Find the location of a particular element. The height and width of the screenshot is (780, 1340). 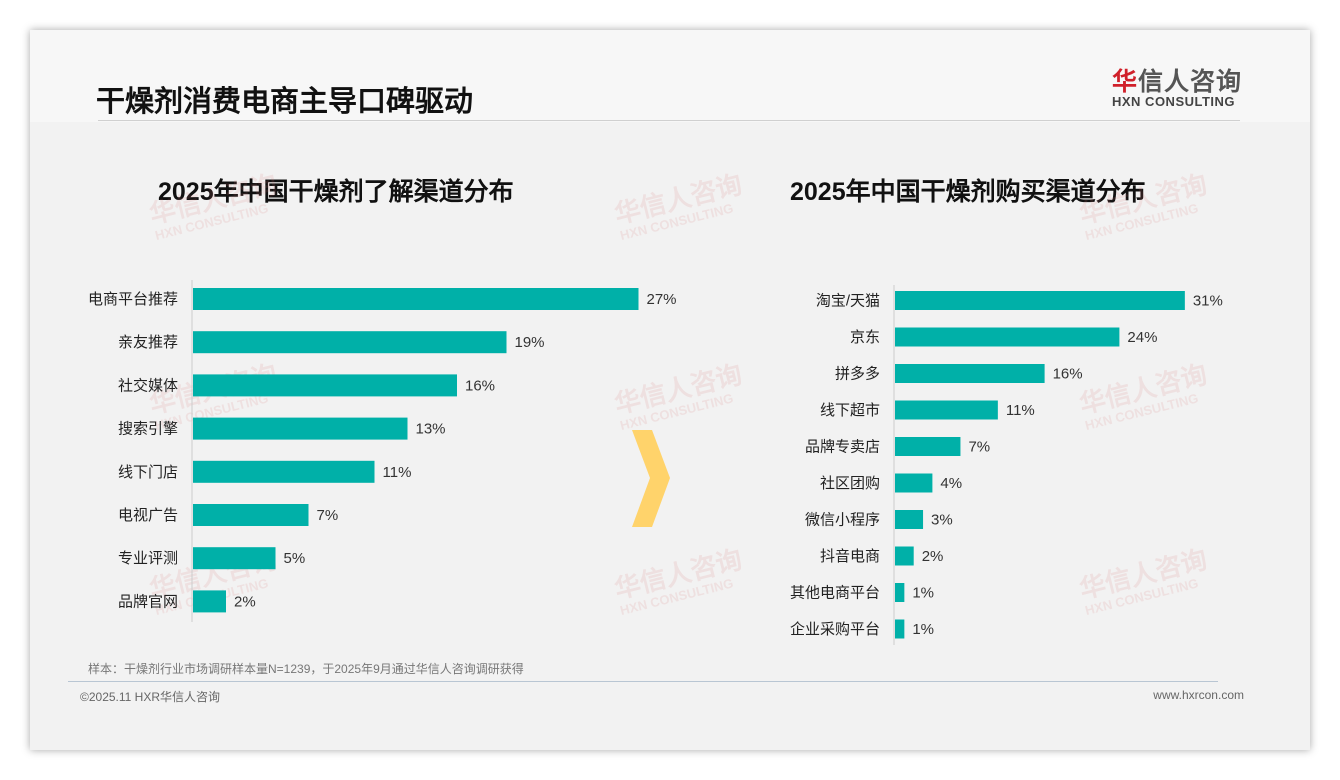

value-label: 19% is located at coordinates (530, 342).